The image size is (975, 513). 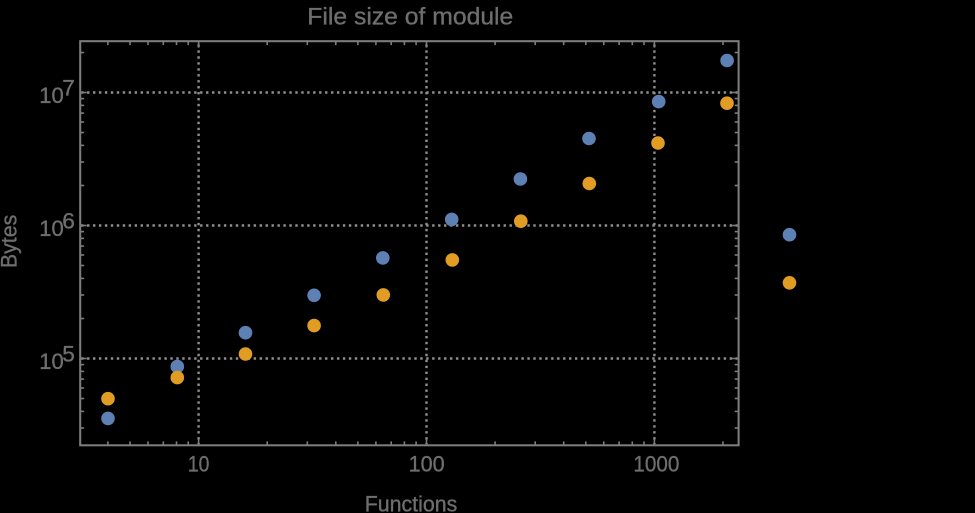 I want to click on svg-text: Functions, so click(x=411, y=502).